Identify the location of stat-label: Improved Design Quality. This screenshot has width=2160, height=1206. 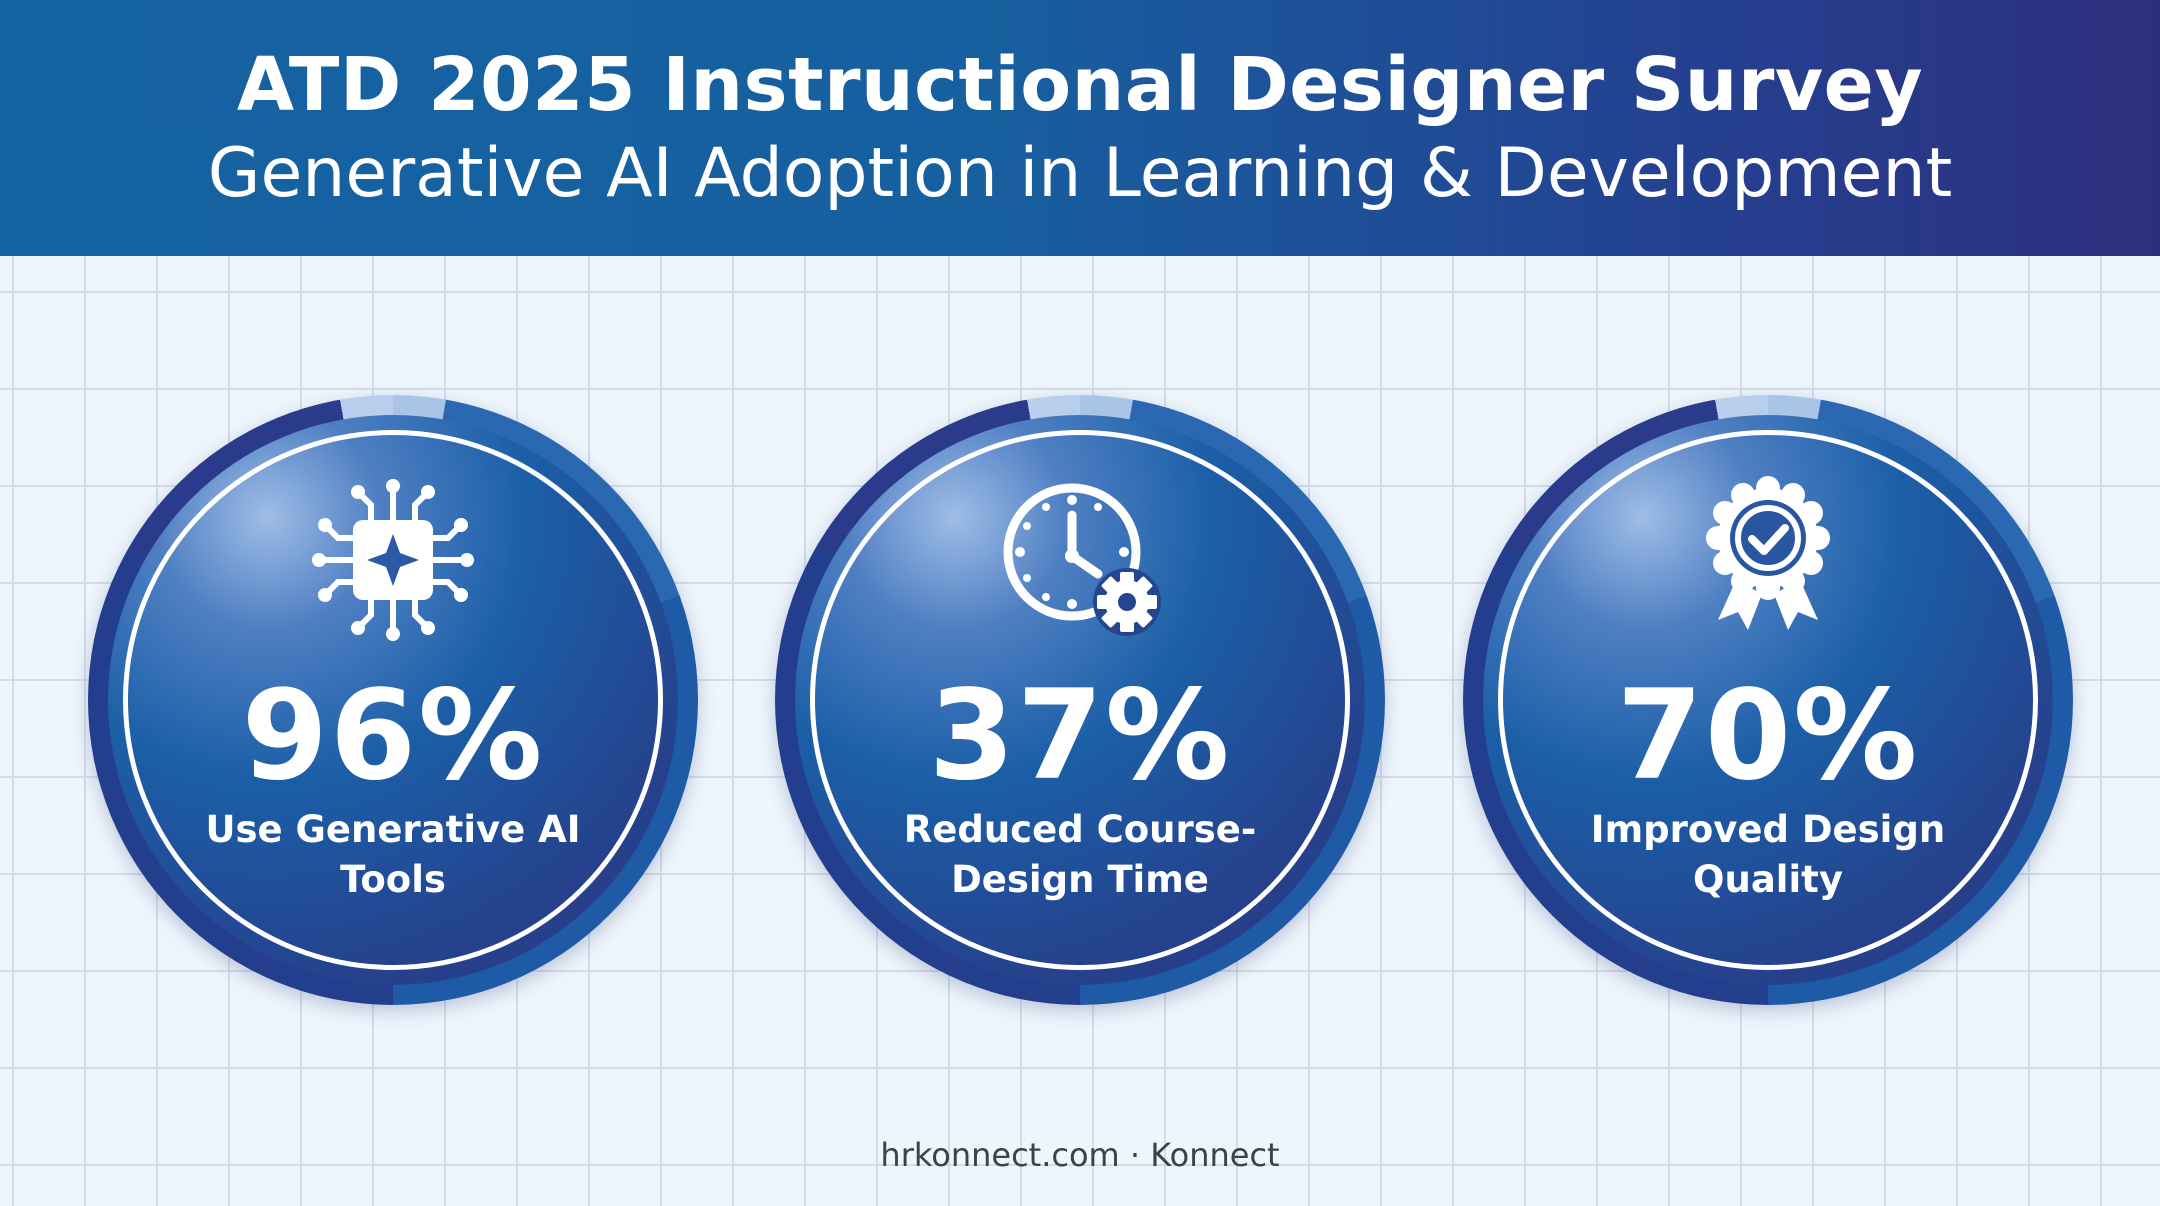
(1768, 854).